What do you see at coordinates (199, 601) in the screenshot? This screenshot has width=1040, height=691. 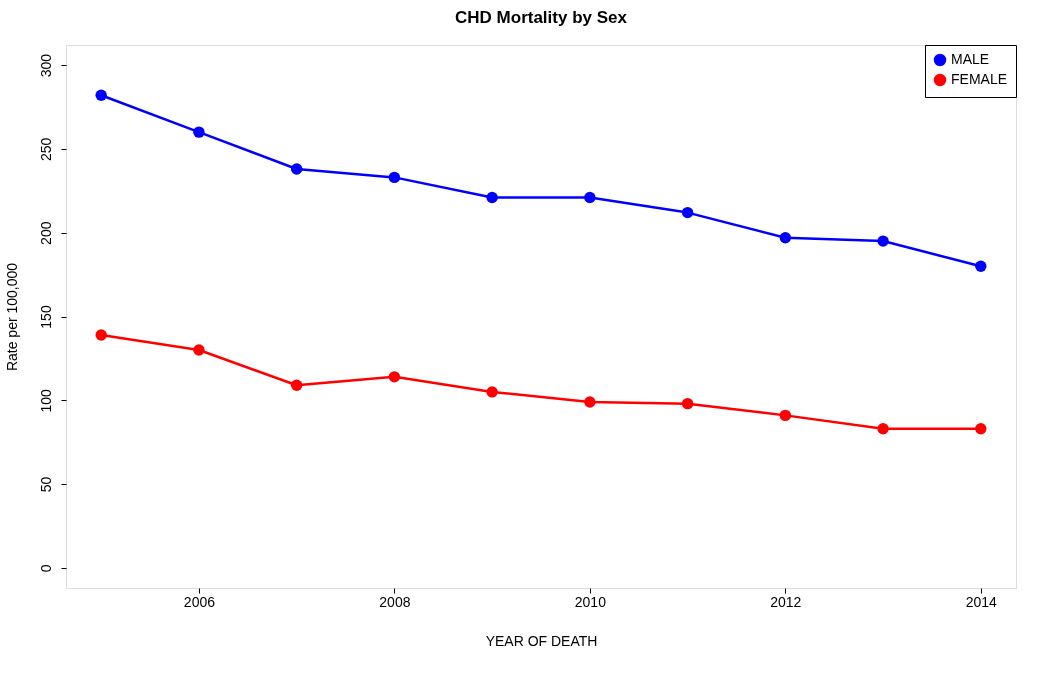 I see `x-tick-label: 2006` at bounding box center [199, 601].